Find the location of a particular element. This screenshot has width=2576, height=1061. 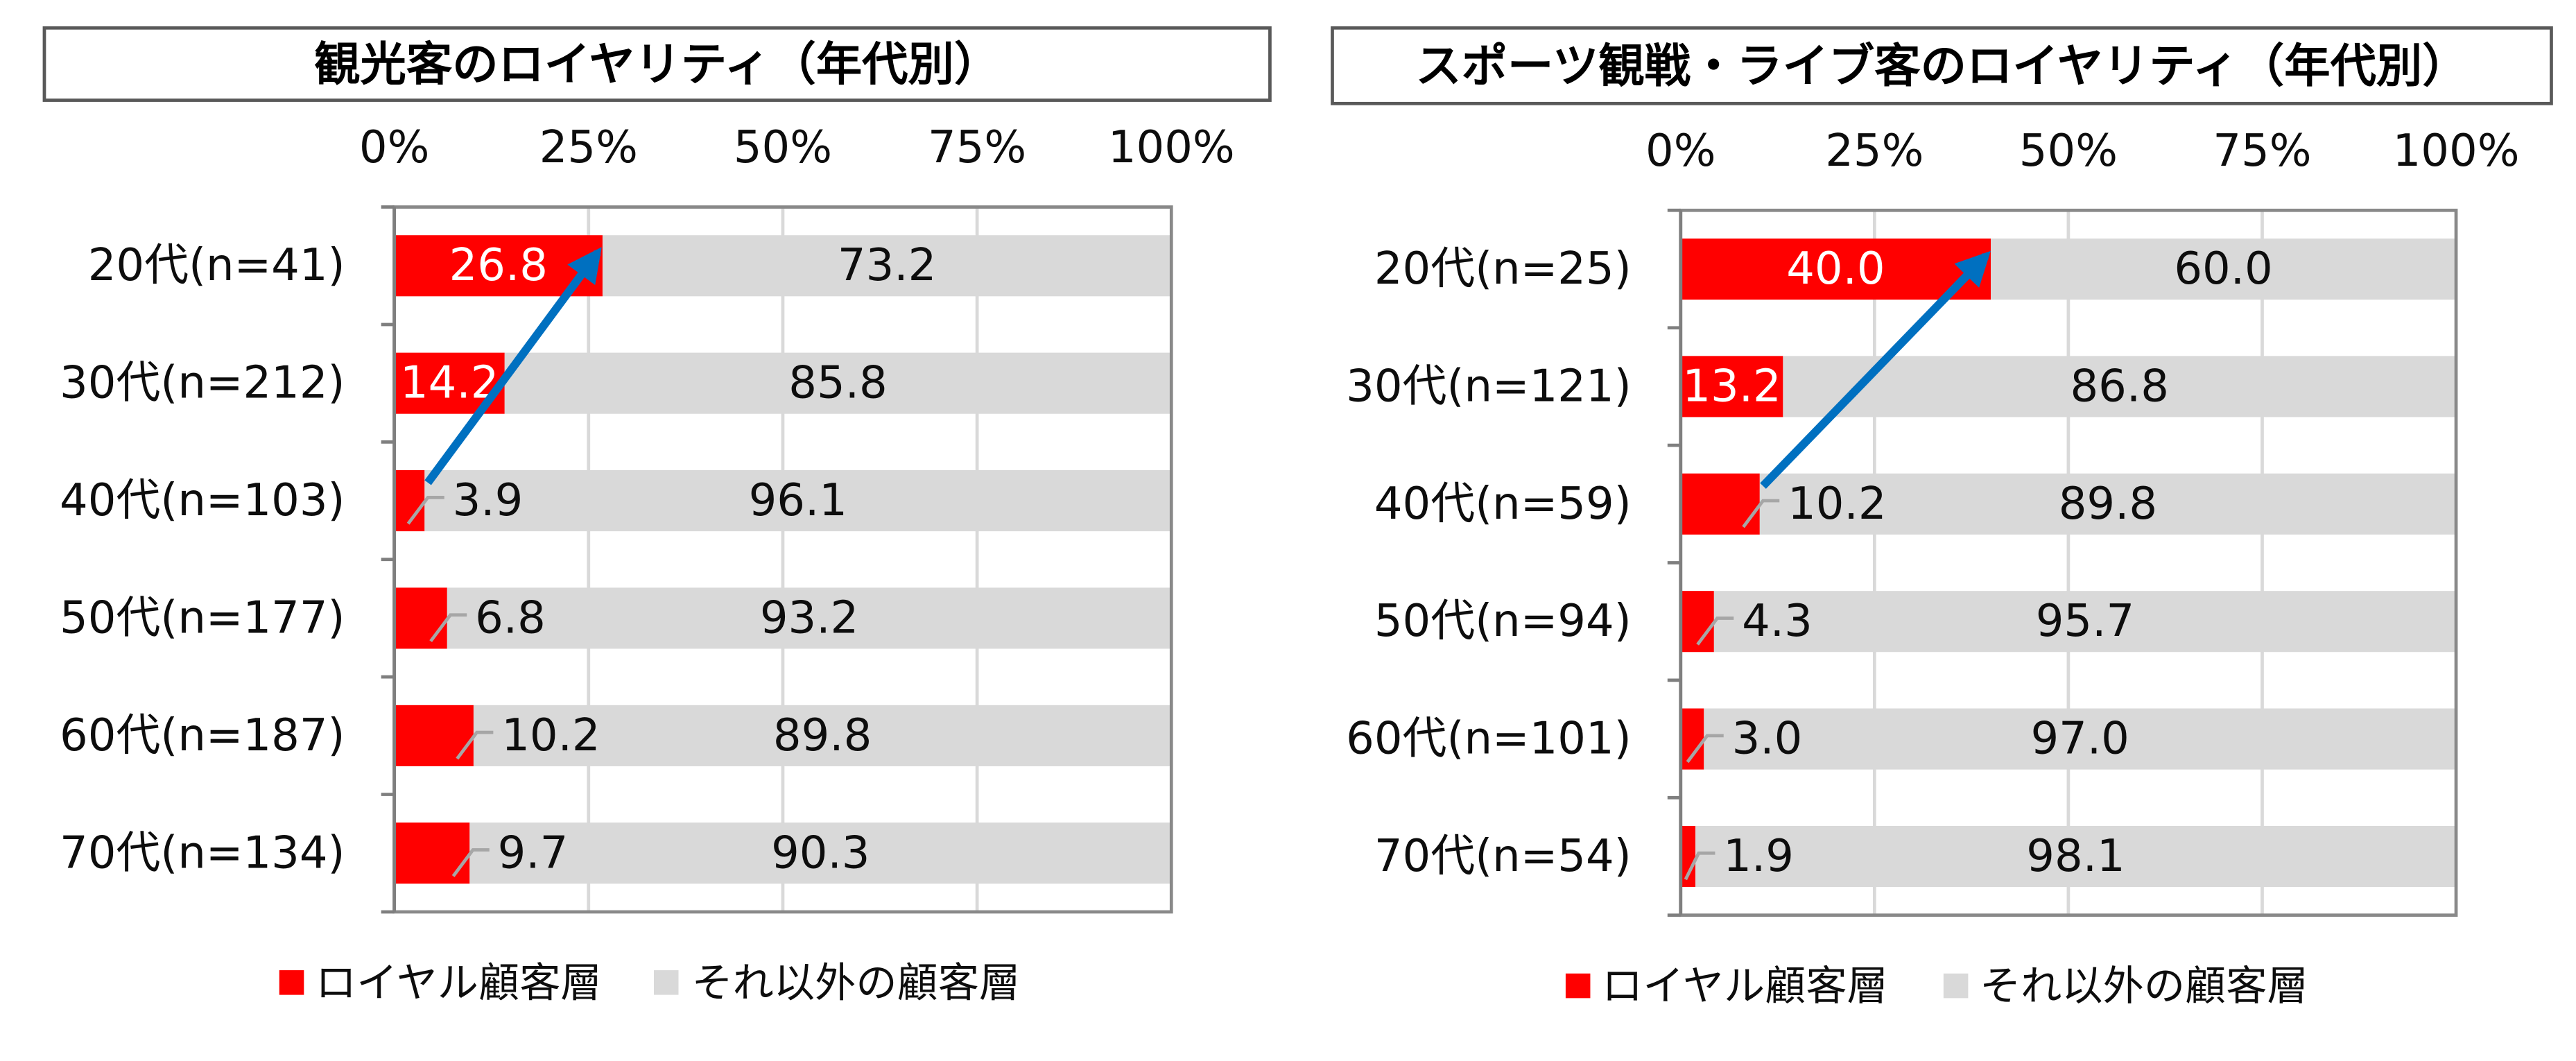

loyal-value-label: 1.9 is located at coordinates (1758, 857).